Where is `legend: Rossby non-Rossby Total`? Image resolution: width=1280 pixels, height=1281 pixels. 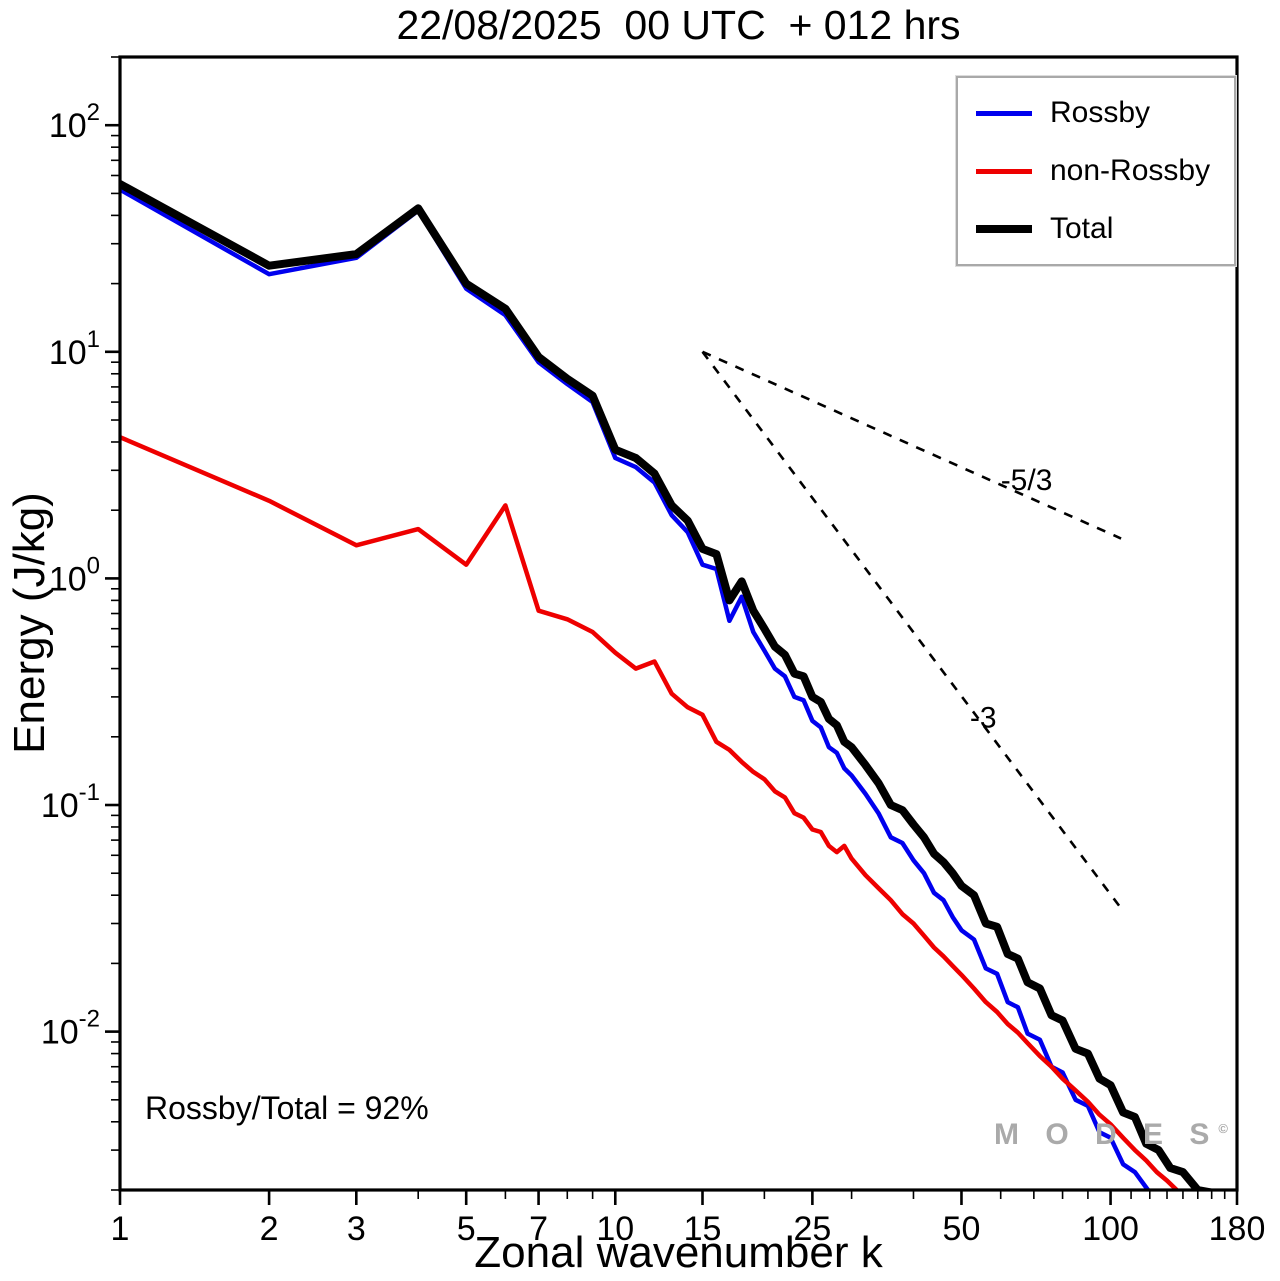
legend: Rossby non-Rossby Total is located at coordinates (1096, 171).